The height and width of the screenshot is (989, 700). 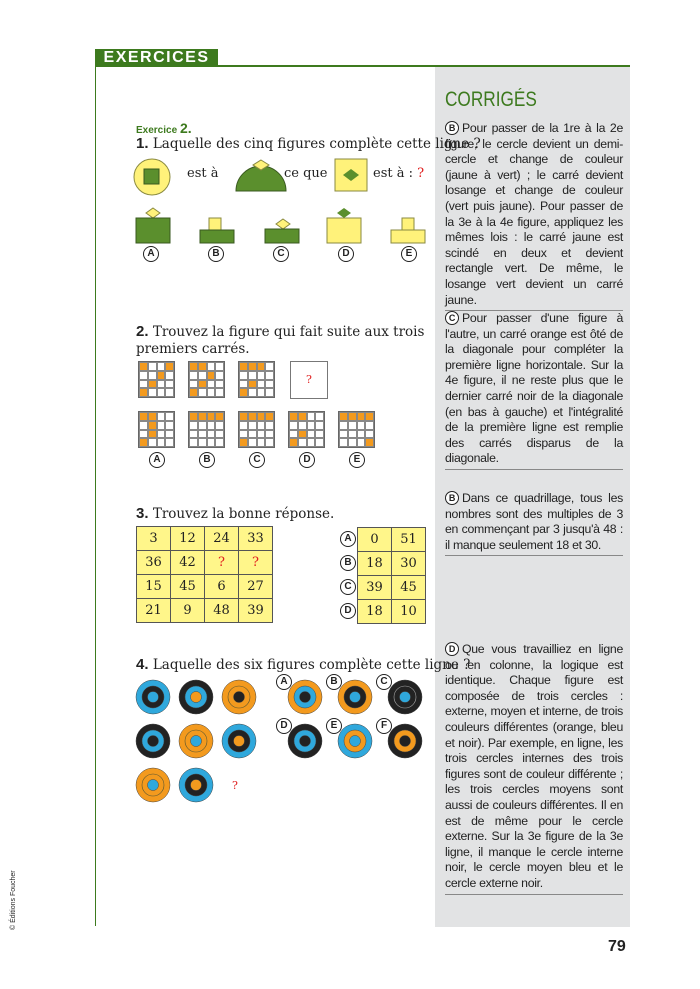 What do you see at coordinates (491, 99) in the screenshot?
I see `corriges-title: CORRIGÉS` at bounding box center [491, 99].